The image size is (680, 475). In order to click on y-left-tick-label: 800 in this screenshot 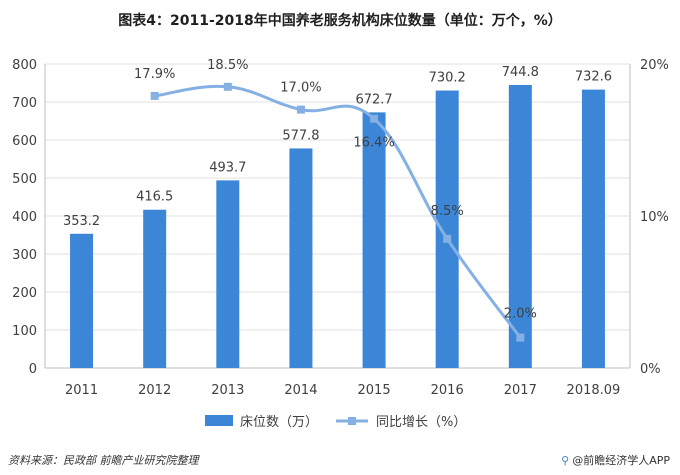, I will do `click(24, 65)`.